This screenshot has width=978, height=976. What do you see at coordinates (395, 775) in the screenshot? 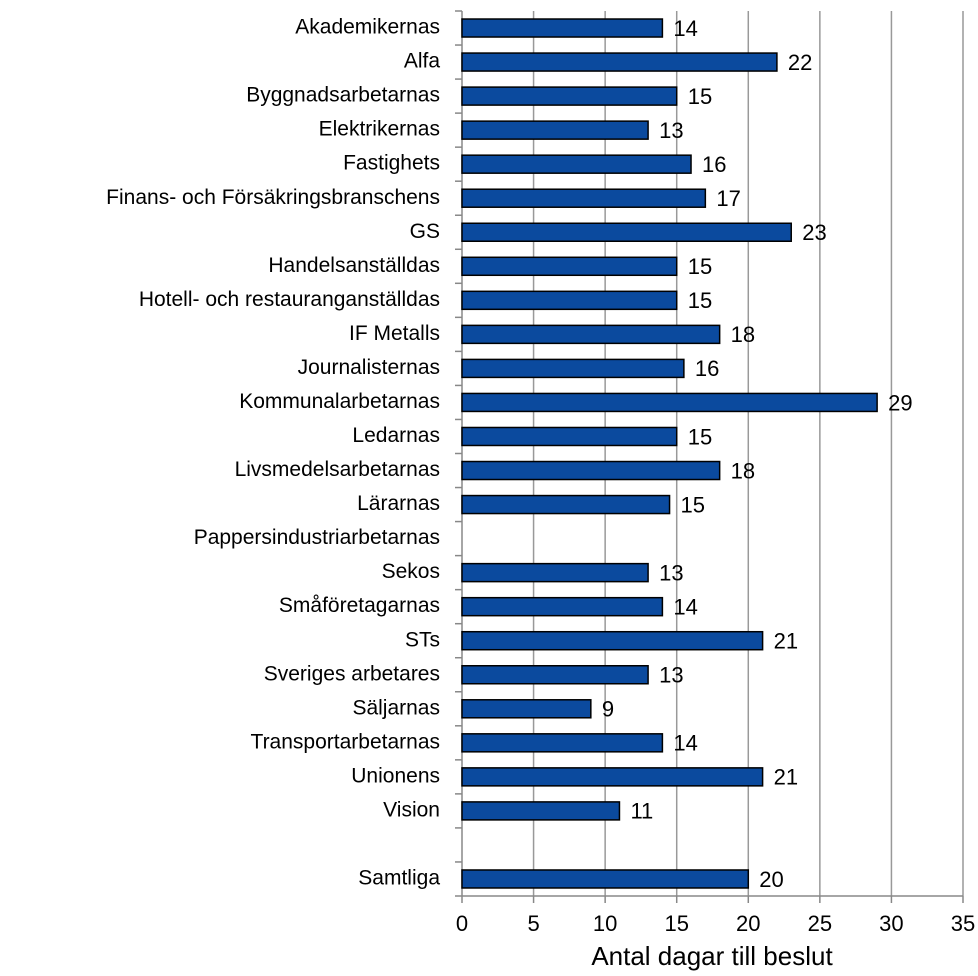
I see `y-tick-label: Unionens` at bounding box center [395, 775].